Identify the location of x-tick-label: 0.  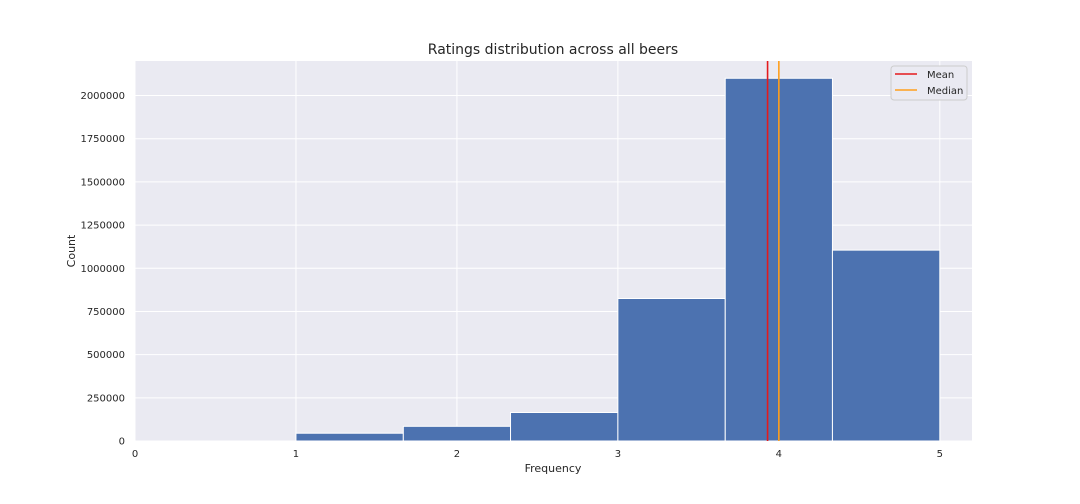
(135, 454).